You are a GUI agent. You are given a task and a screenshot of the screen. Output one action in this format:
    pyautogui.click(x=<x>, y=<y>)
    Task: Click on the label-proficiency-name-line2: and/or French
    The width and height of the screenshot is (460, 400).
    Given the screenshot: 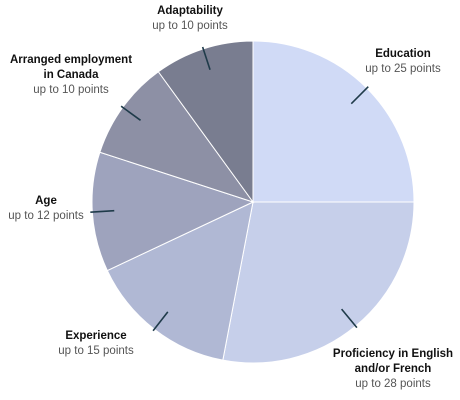 What is the action you would take?
    pyautogui.click(x=393, y=369)
    